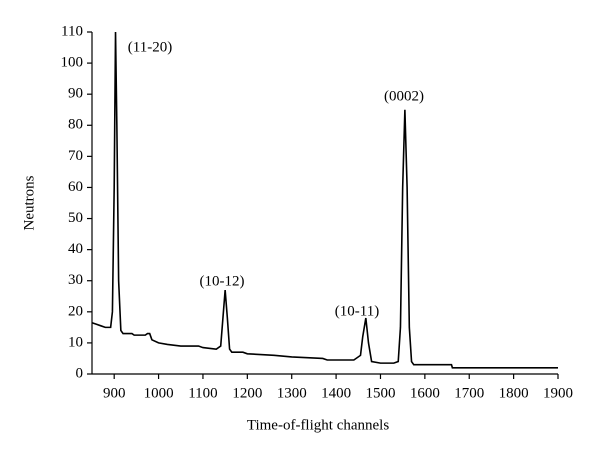 This screenshot has width=600, height=459. What do you see at coordinates (80, 373) in the screenshot?
I see `y-tick-label: 0` at bounding box center [80, 373].